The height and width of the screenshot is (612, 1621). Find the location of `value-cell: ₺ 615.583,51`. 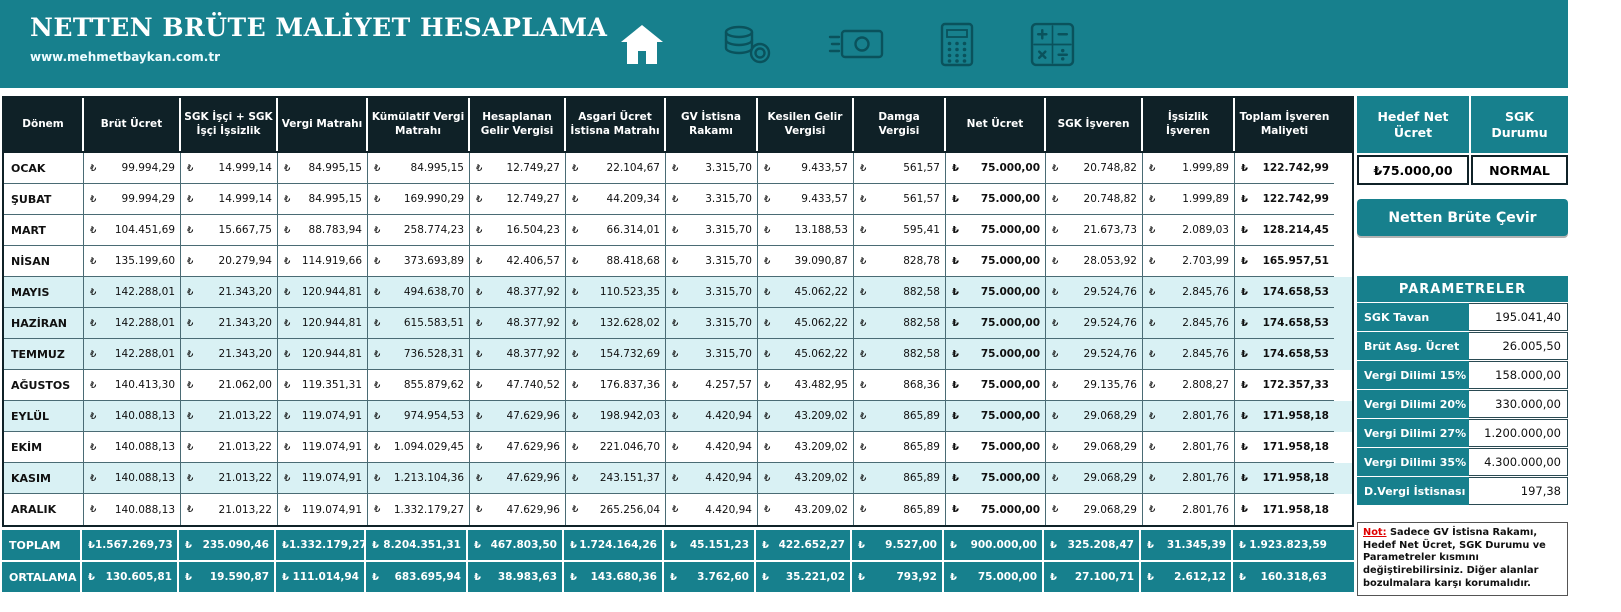

value-cell: ₺ 615.583,51 is located at coordinates (419, 323).